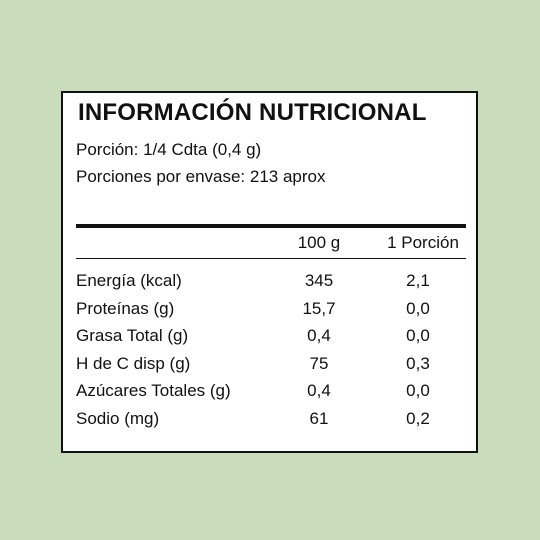 This screenshot has height=540, width=540. Describe the element at coordinates (201, 176) in the screenshot. I see `servings-per-container: Porciones por envase: 213 aprox` at that location.